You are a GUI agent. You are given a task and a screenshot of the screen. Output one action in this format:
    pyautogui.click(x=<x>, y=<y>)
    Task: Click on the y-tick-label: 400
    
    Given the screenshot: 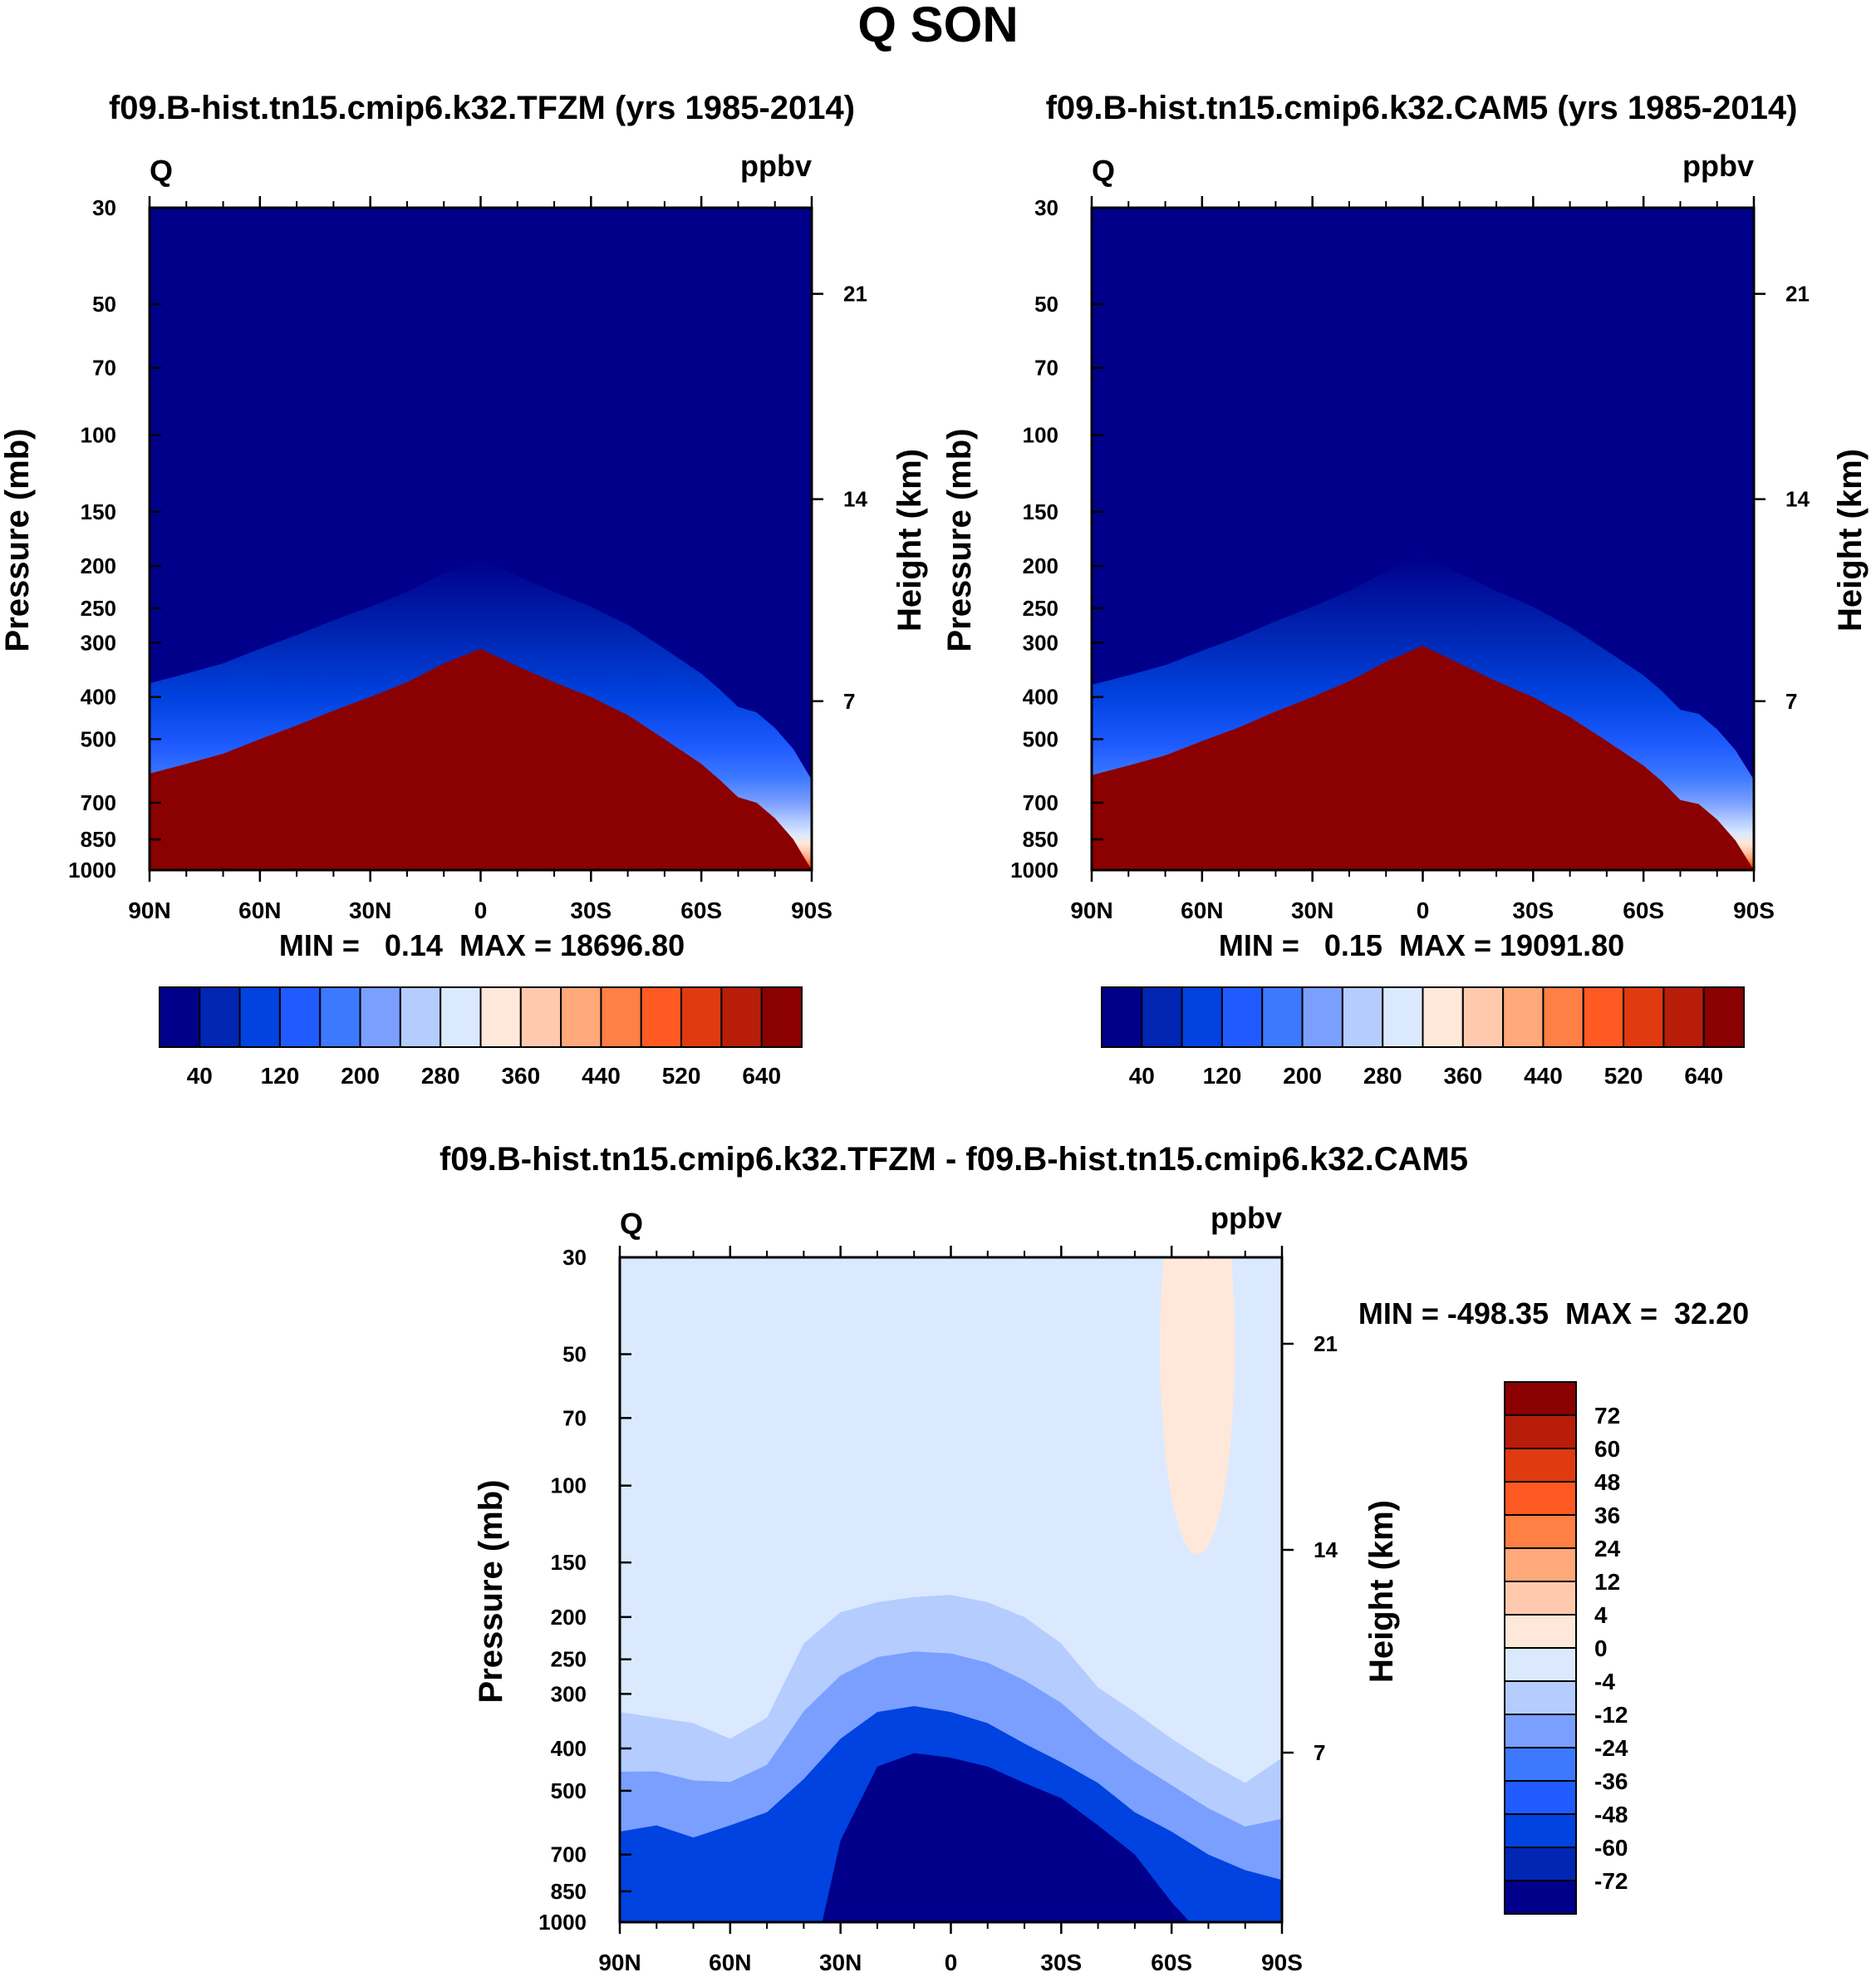 What is the action you would take?
    pyautogui.click(x=98, y=697)
    